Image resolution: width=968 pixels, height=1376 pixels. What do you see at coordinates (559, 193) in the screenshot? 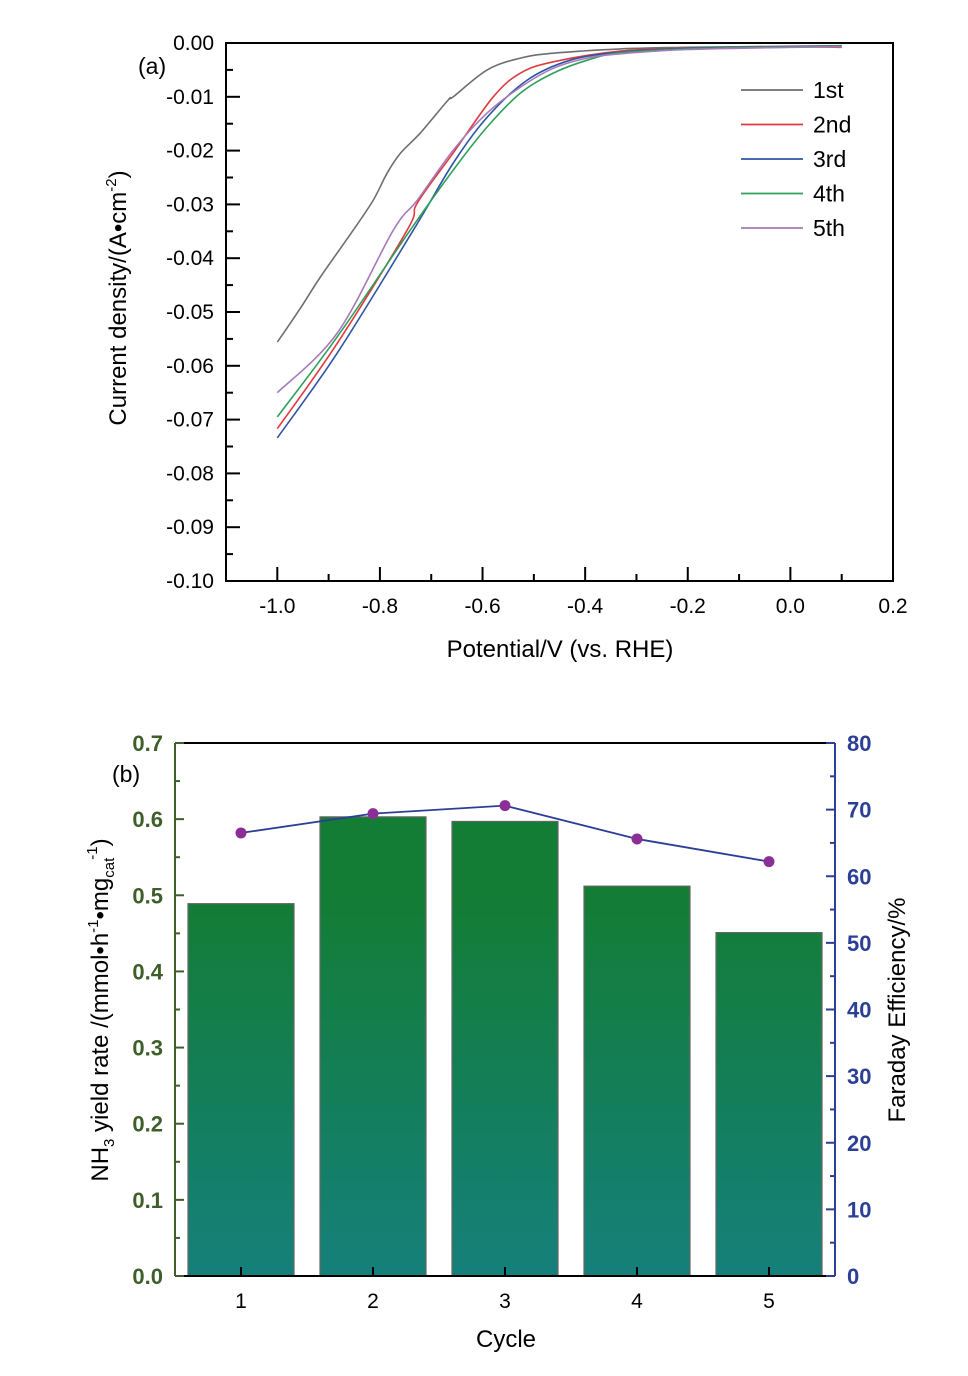
I see `series-line-1st` at bounding box center [559, 193].